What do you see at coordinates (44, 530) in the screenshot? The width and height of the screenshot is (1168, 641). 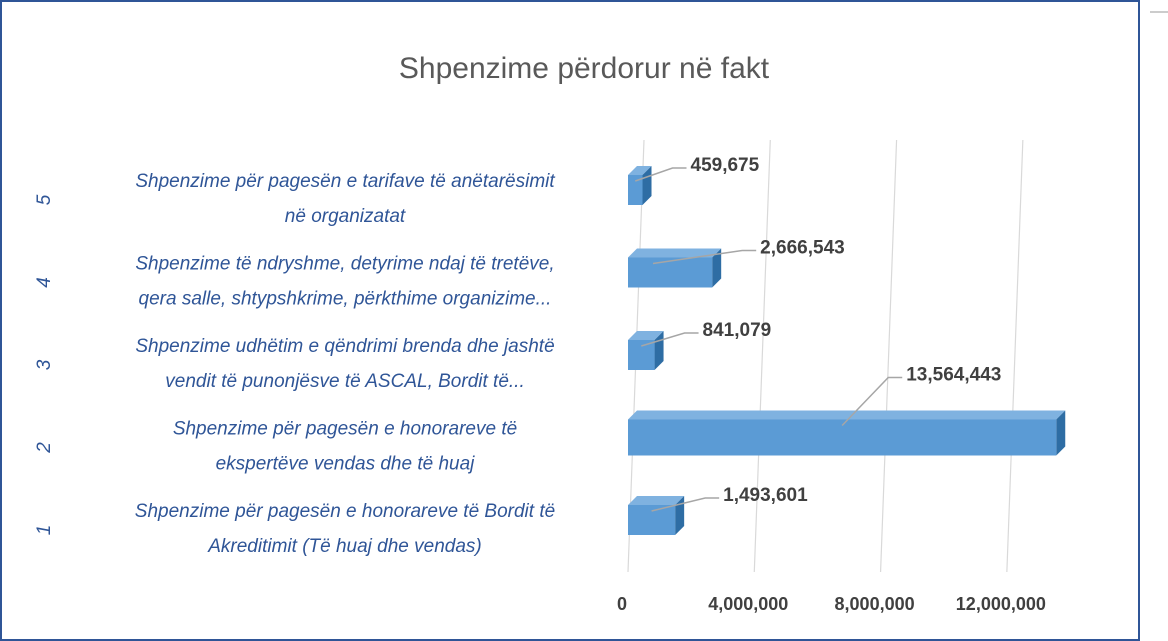 I see `category-number: 1` at bounding box center [44, 530].